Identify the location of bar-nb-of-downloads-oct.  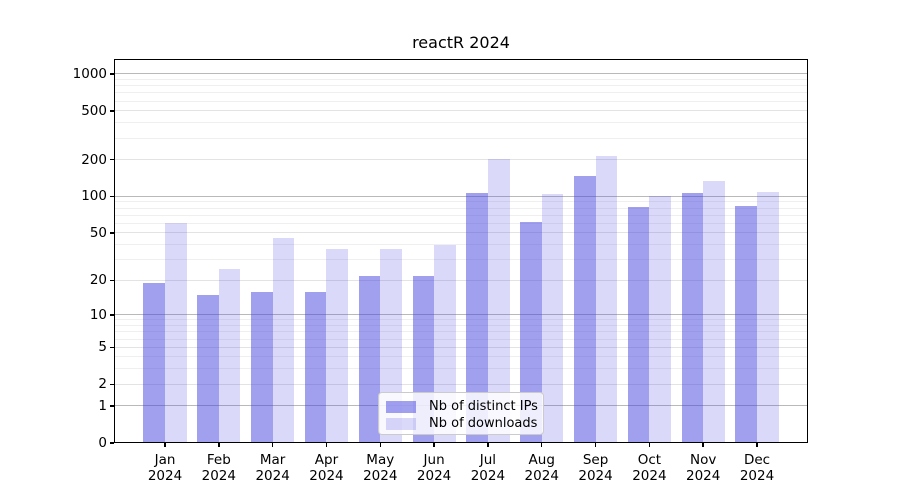
(660, 319).